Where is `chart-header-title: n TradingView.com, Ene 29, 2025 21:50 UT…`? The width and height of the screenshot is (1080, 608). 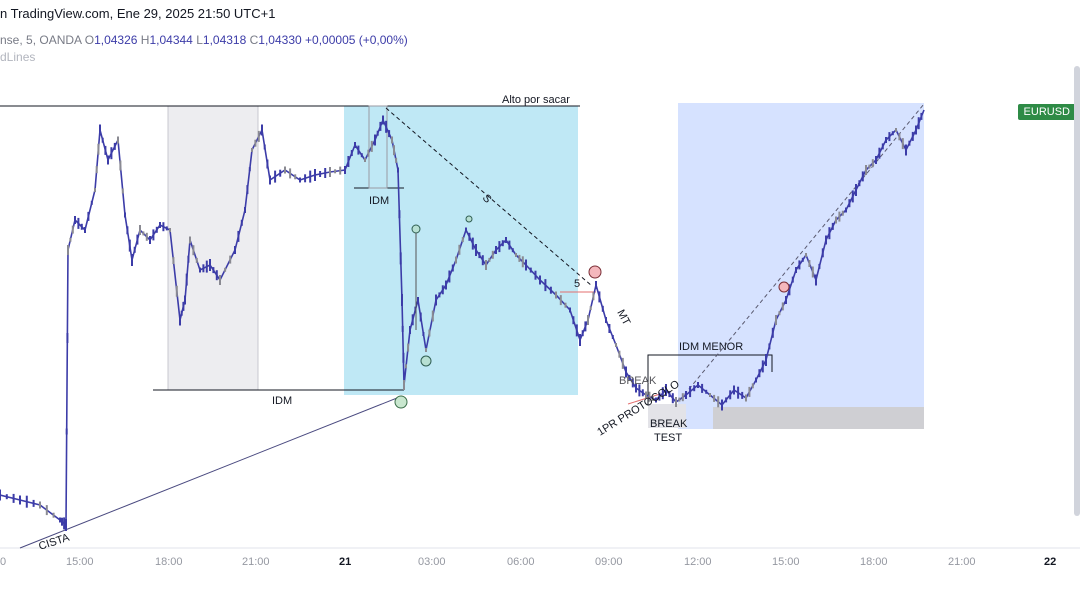 chart-header-title: n TradingView.com, Ene 29, 2025 21:50 UT… is located at coordinates (138, 13).